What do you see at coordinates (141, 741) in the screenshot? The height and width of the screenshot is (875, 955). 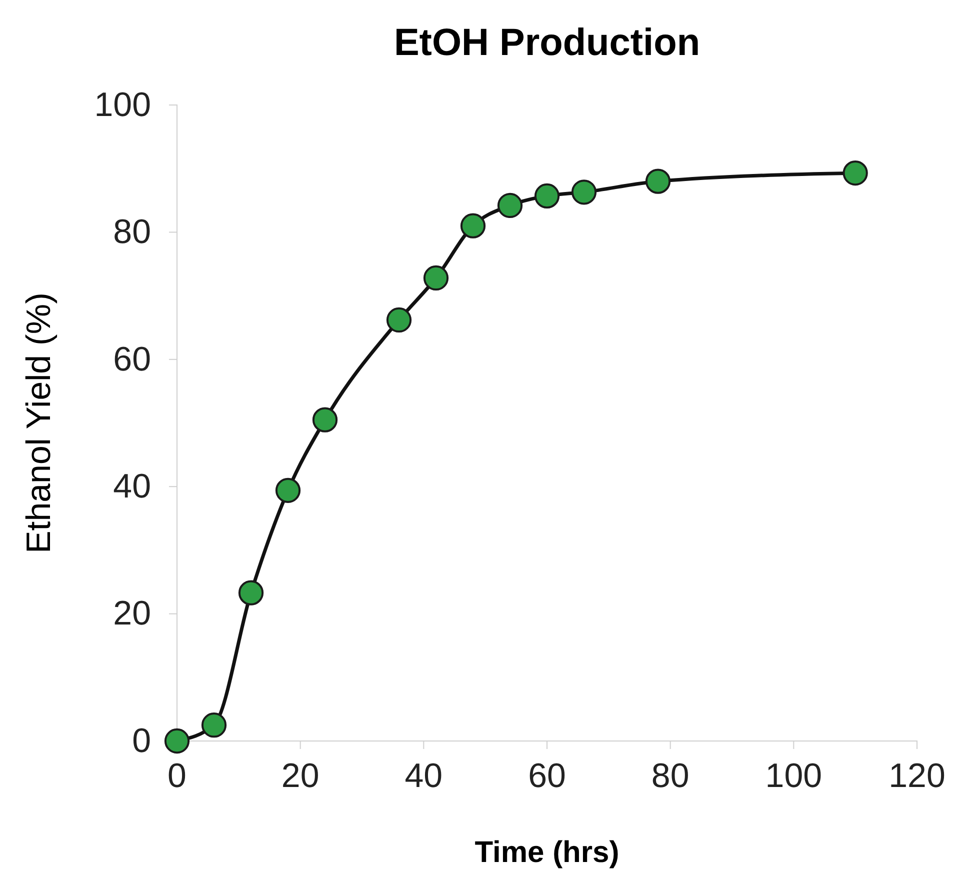 I see `y-tick-label: 0` at bounding box center [141, 741].